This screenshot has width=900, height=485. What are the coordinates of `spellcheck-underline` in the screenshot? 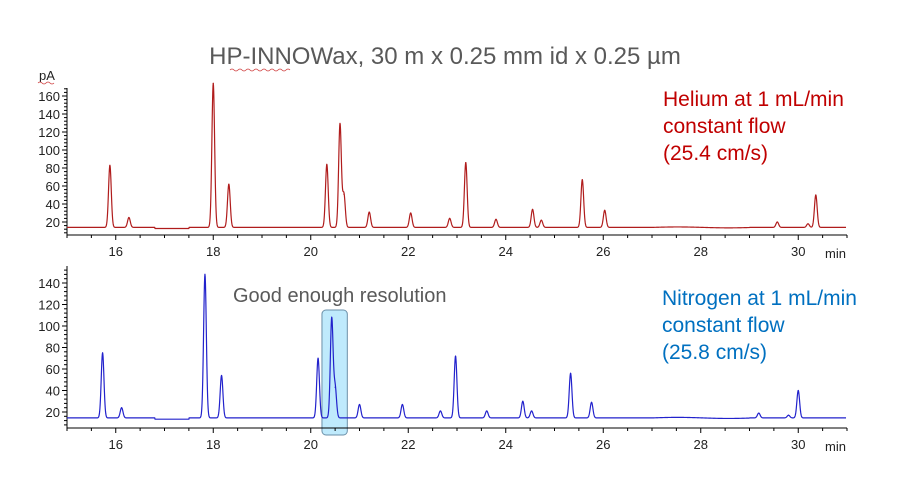 It's located at (46, 83).